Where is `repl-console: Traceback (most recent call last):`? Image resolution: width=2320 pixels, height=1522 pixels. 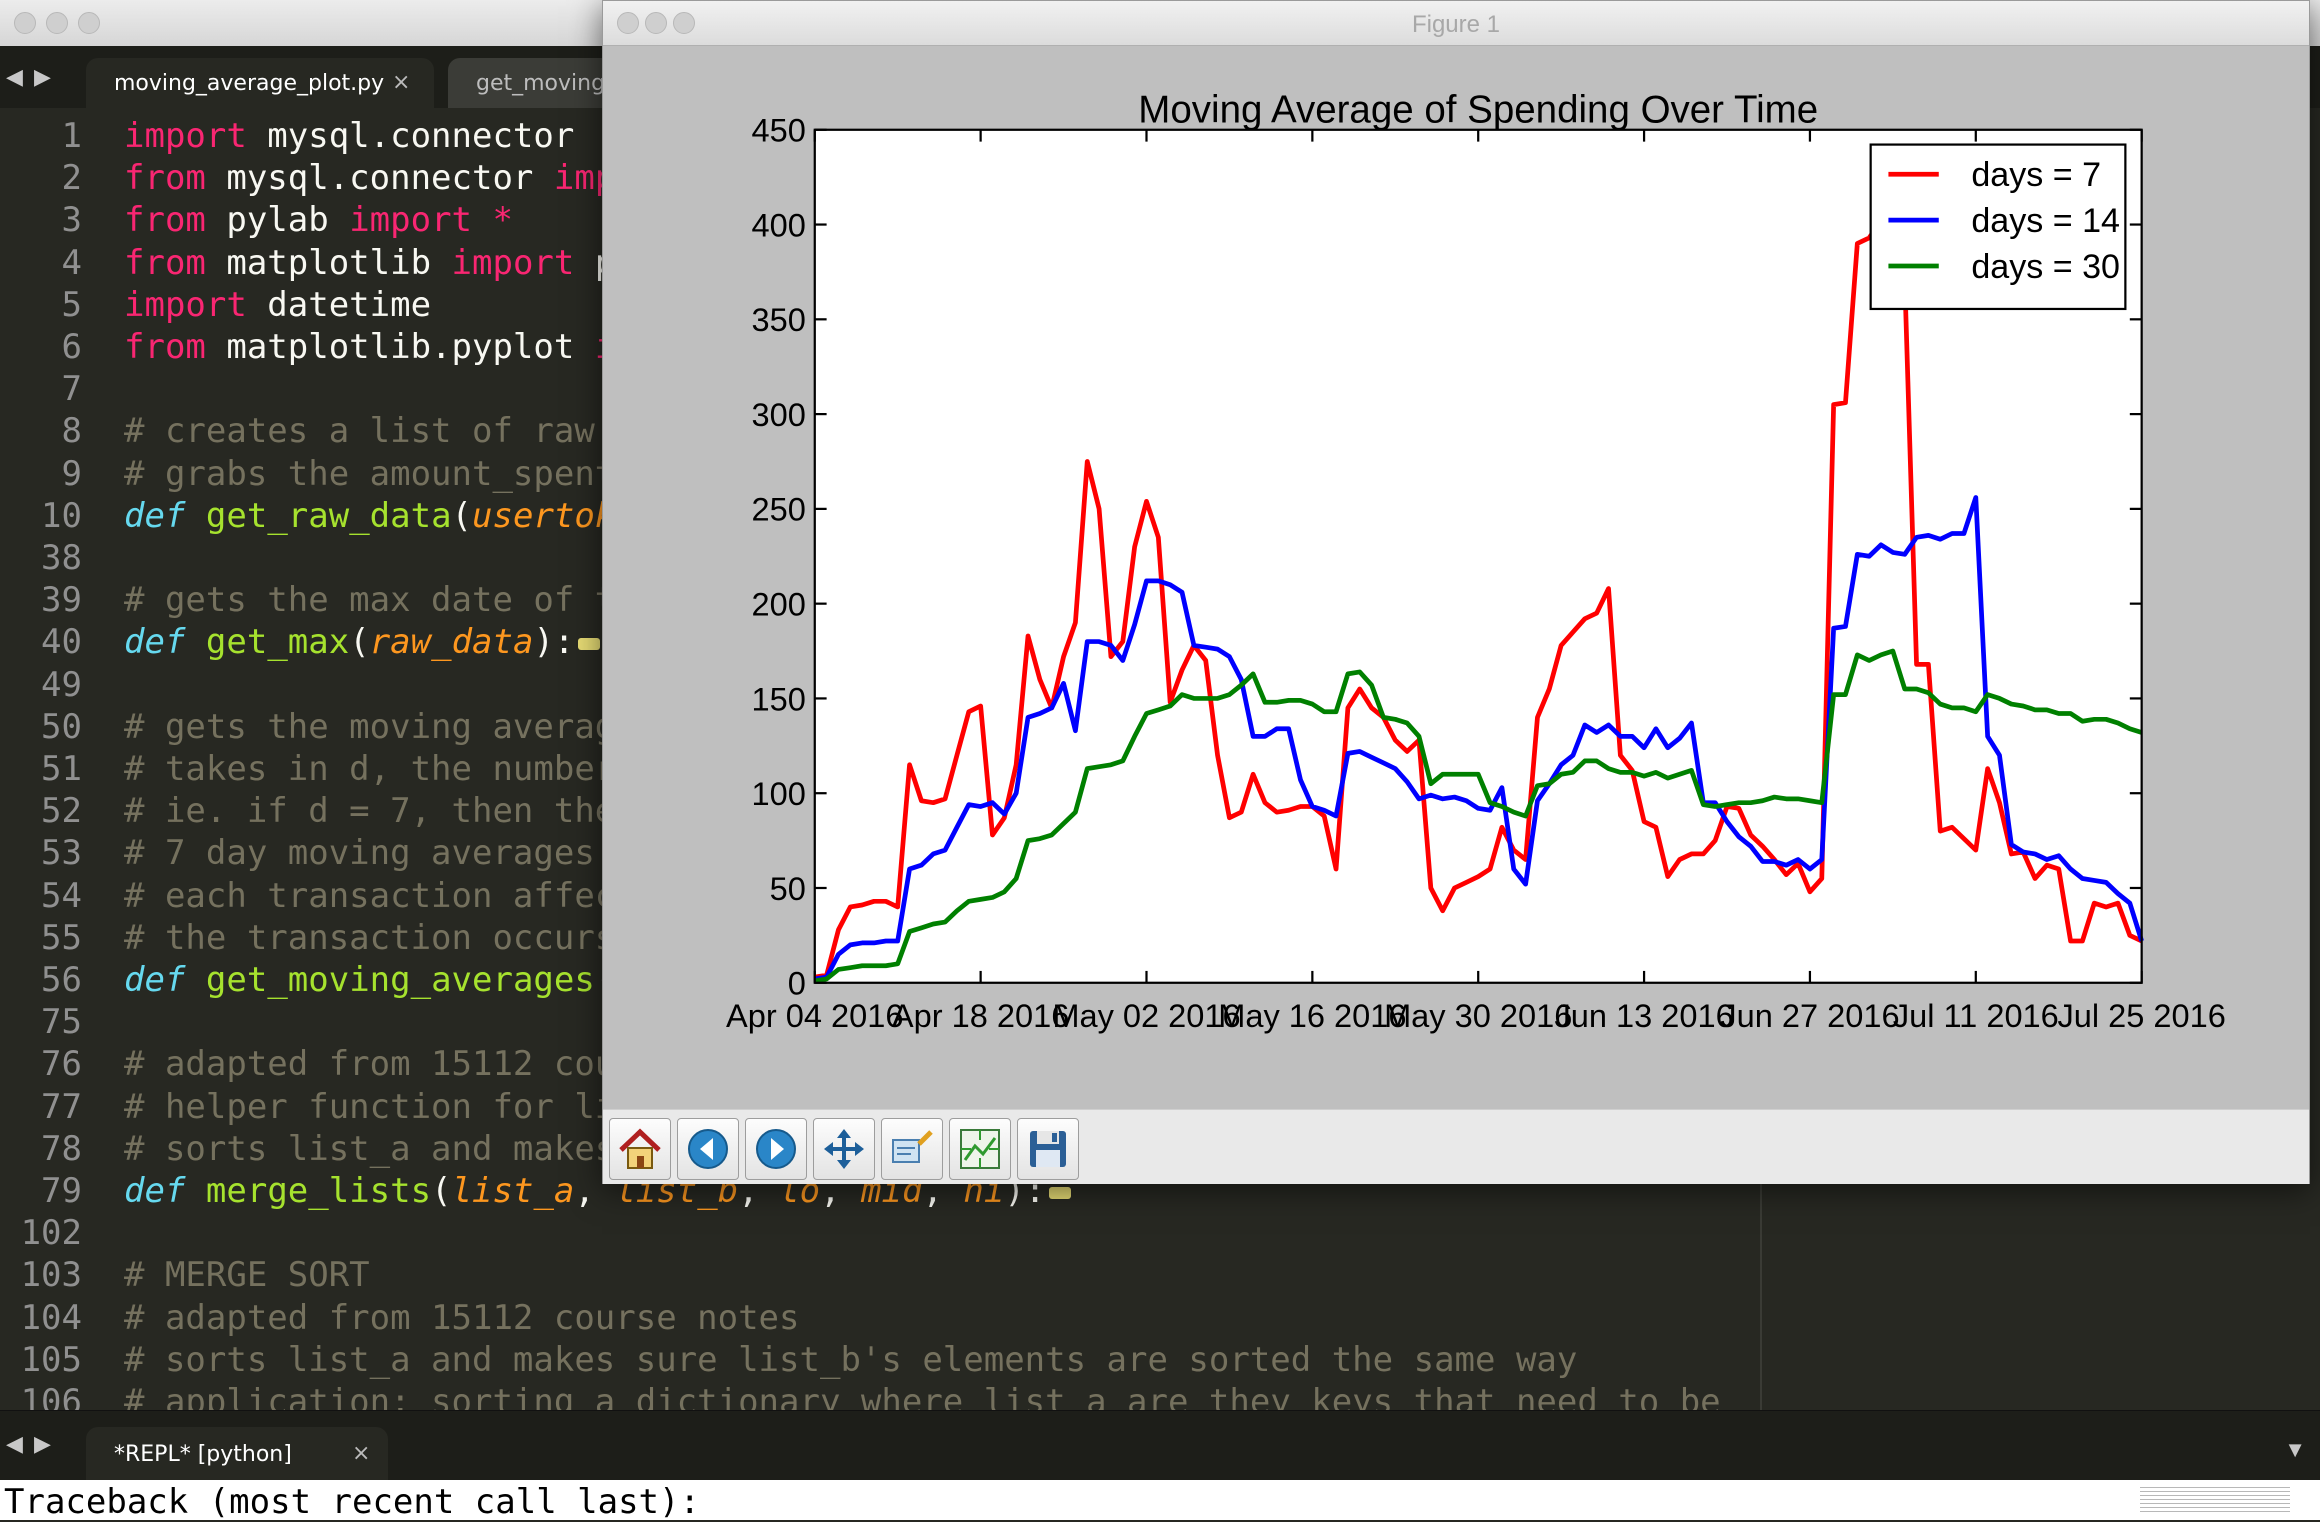
repl-console: Traceback (most recent call last): is located at coordinates (1160, 1501).